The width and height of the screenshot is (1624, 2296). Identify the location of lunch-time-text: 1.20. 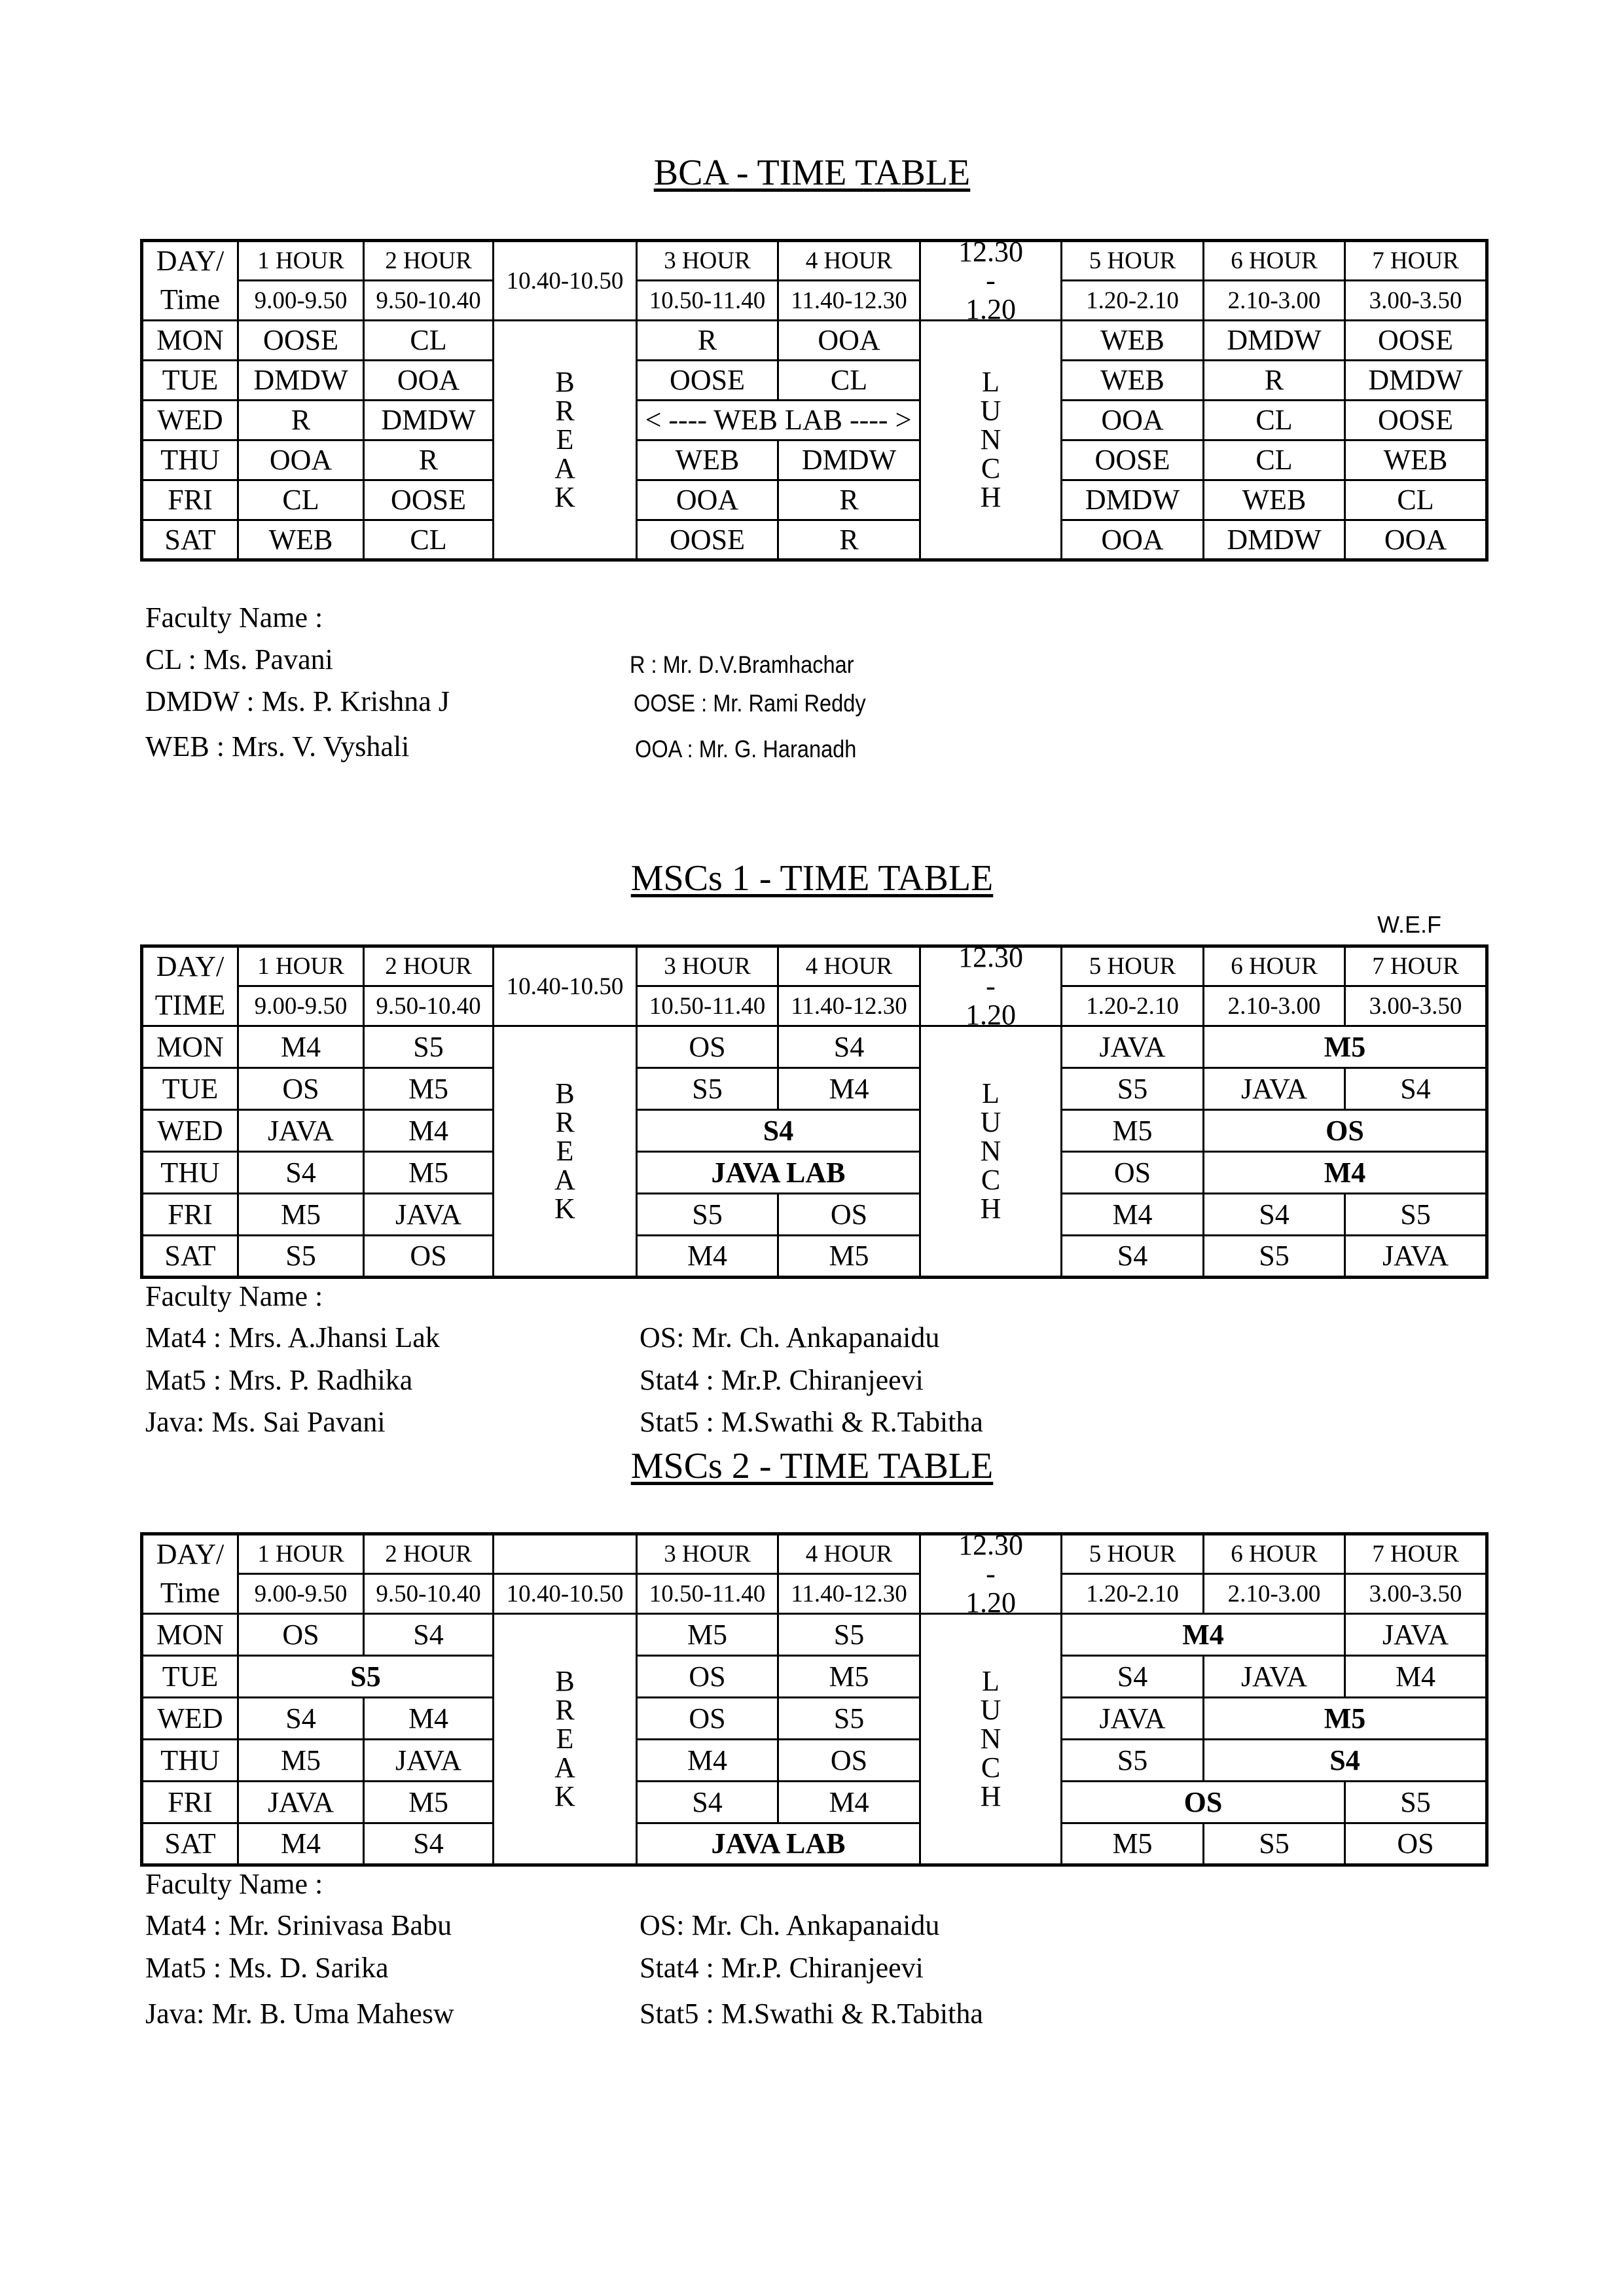
(990, 1012).